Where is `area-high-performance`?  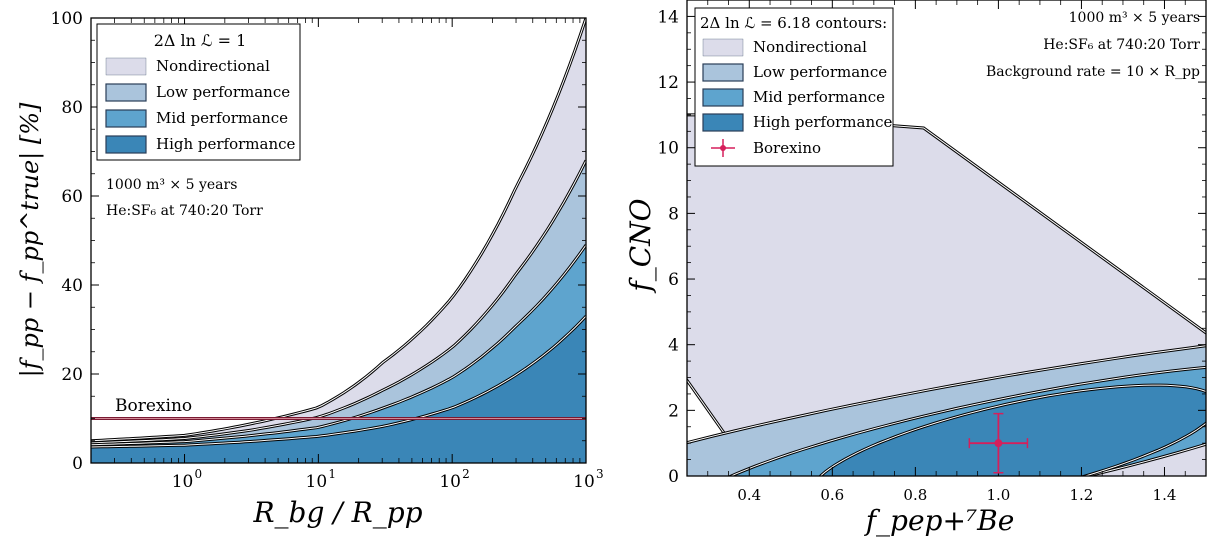 area-high-performance is located at coordinates (338, 389).